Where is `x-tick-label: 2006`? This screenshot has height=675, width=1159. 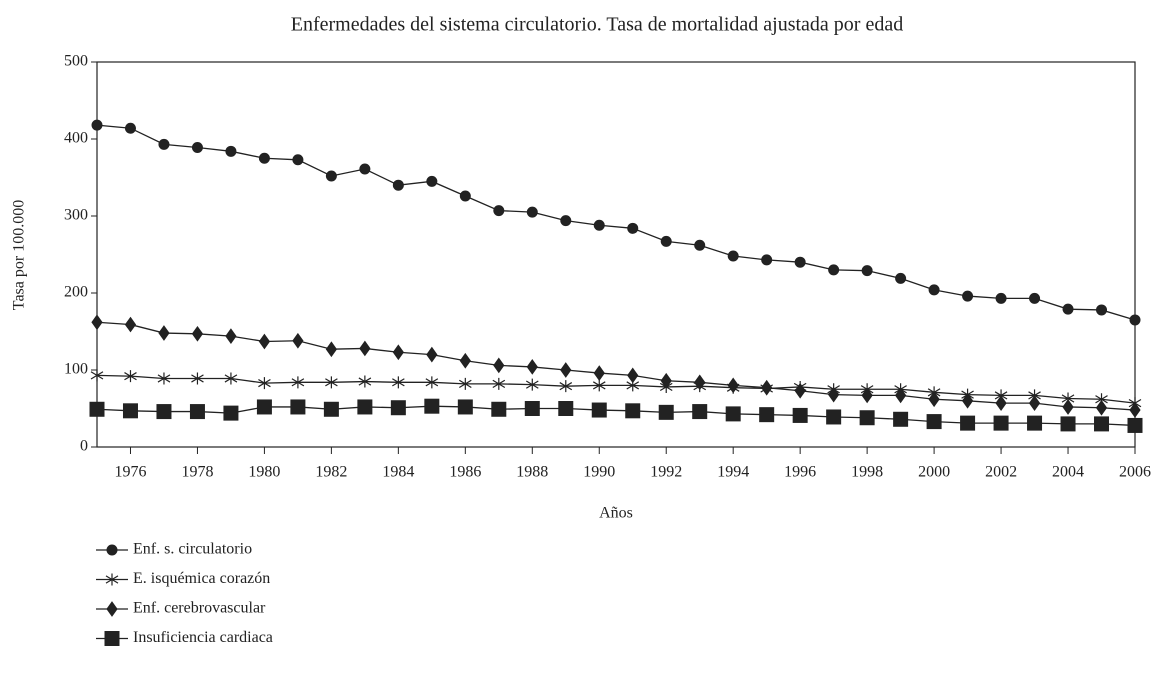 x-tick-label: 2006 is located at coordinates (1135, 472).